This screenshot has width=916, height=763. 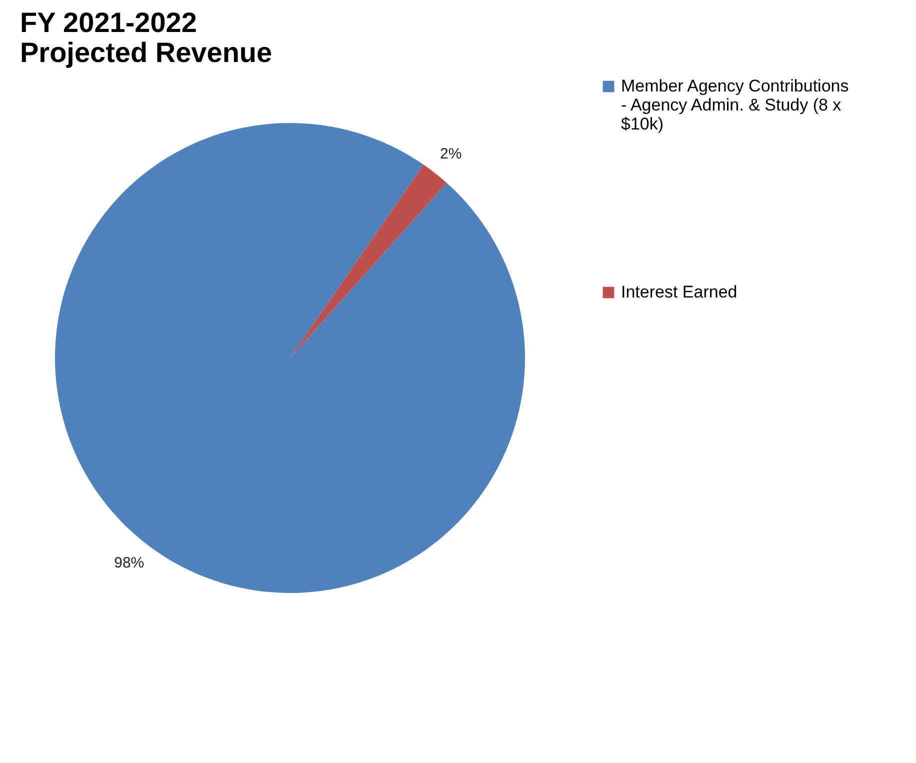 What do you see at coordinates (129, 563) in the screenshot?
I see `data-label: 98%` at bounding box center [129, 563].